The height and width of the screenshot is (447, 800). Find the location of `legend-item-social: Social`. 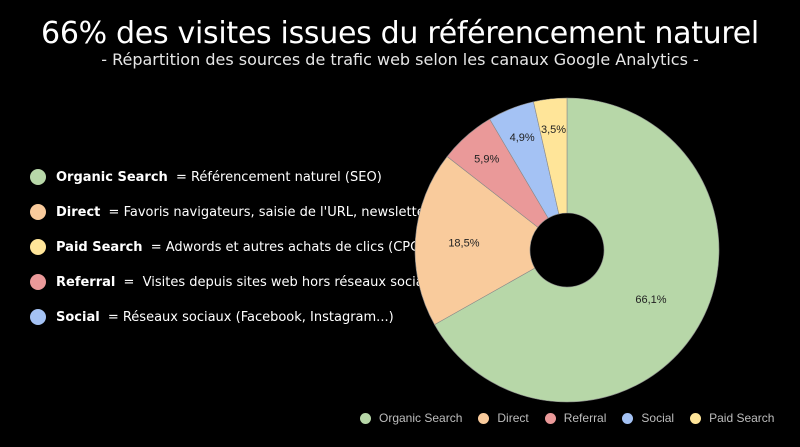

legend-item-social: Social is located at coordinates (648, 418).